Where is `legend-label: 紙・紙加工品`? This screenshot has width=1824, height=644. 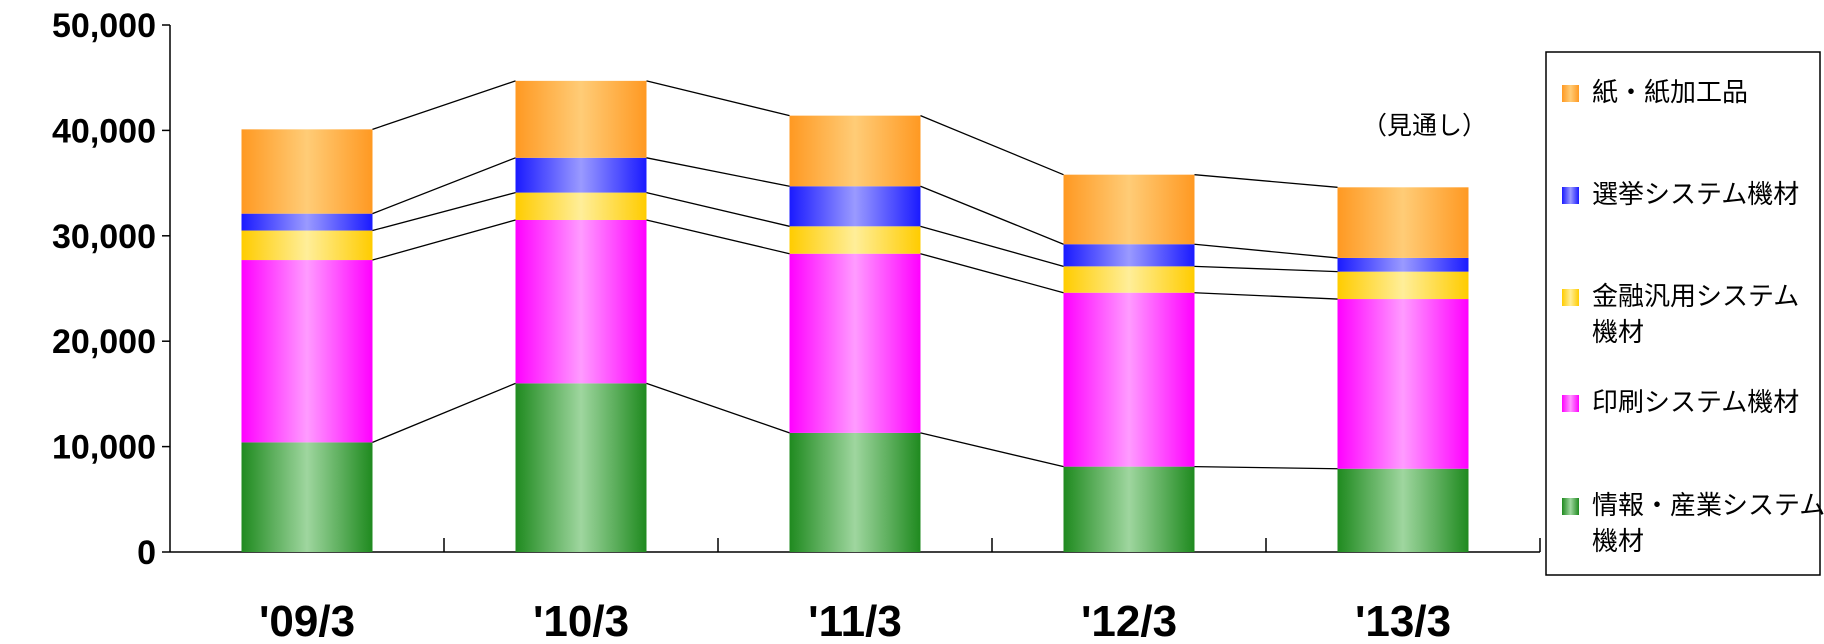
legend-label: 紙・紙加工品 is located at coordinates (1670, 93).